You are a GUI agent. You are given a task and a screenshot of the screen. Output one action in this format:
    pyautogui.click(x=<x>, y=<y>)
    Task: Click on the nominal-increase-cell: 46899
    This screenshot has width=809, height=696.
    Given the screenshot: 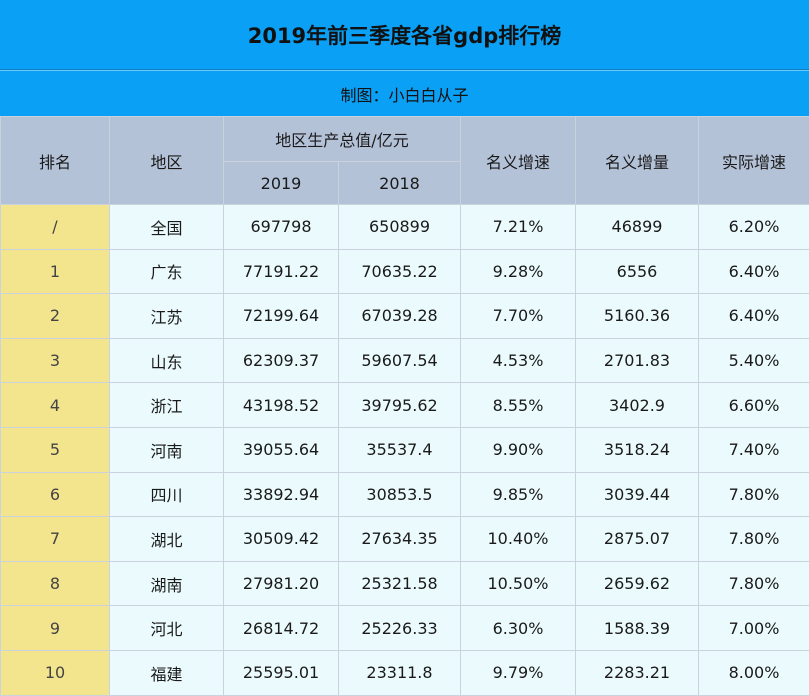 What is the action you would take?
    pyautogui.click(x=637, y=227)
    